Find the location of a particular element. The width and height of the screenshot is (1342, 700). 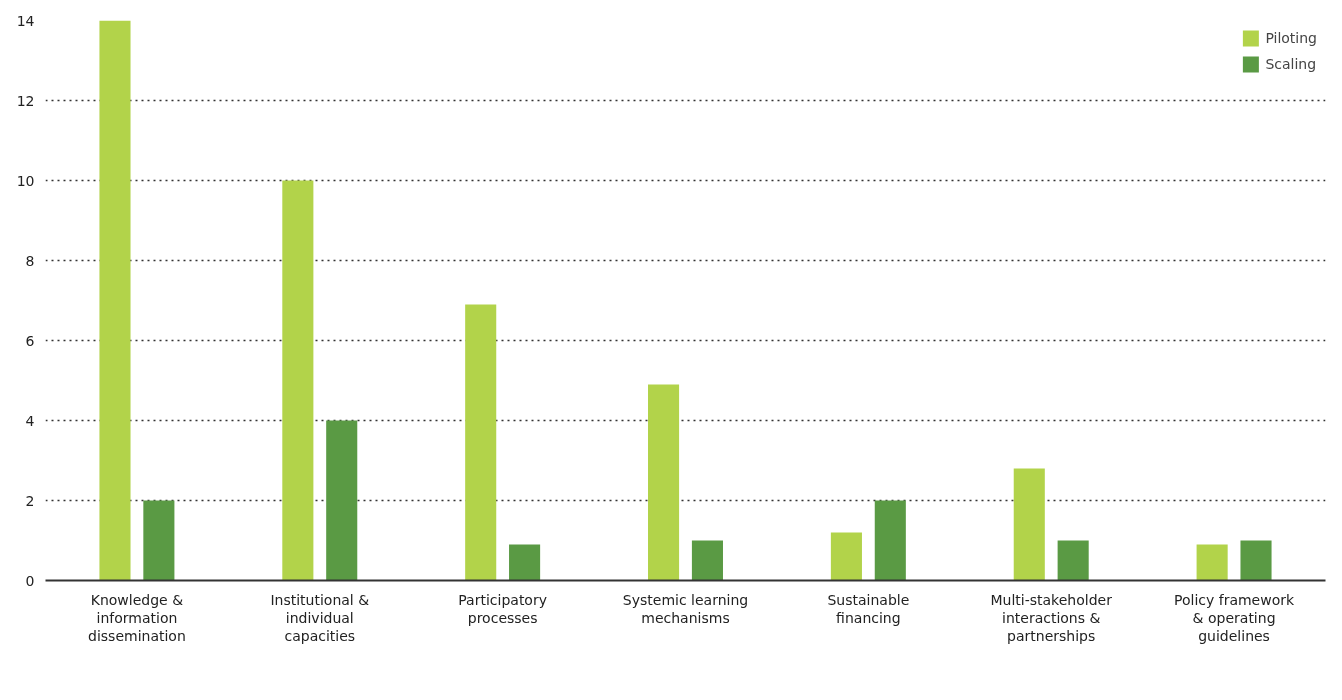

x-tick-label: Sustainable financing is located at coordinates (868, 608).